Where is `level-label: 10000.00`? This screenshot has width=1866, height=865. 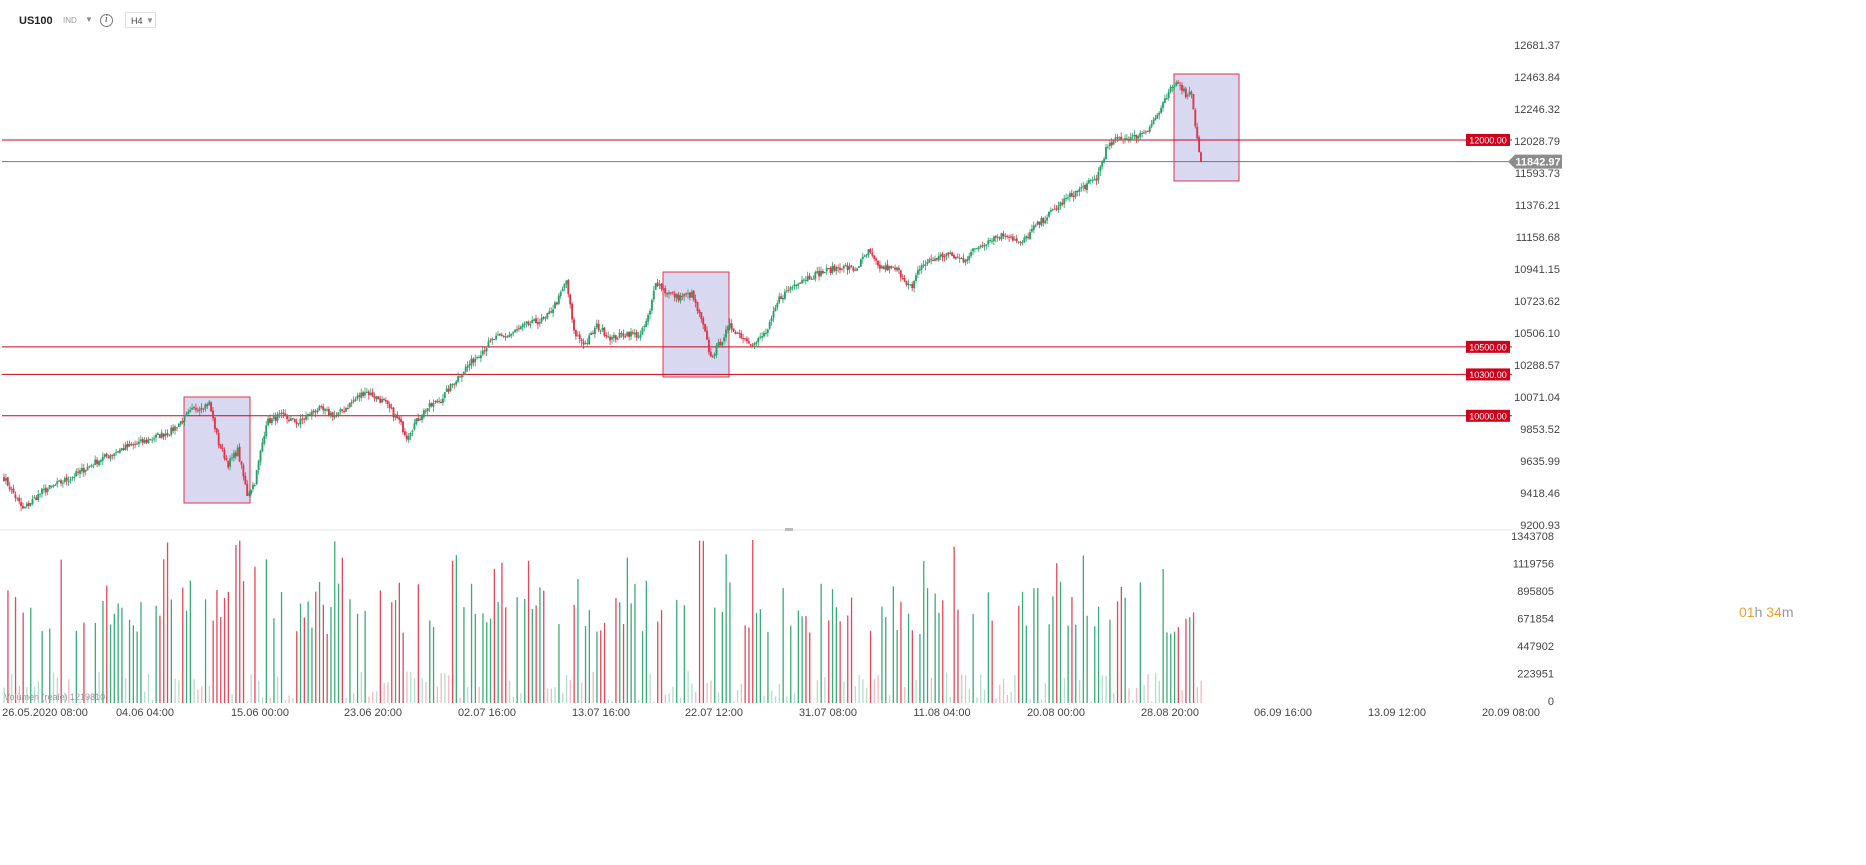
level-label: 10000.00 is located at coordinates (1488, 416).